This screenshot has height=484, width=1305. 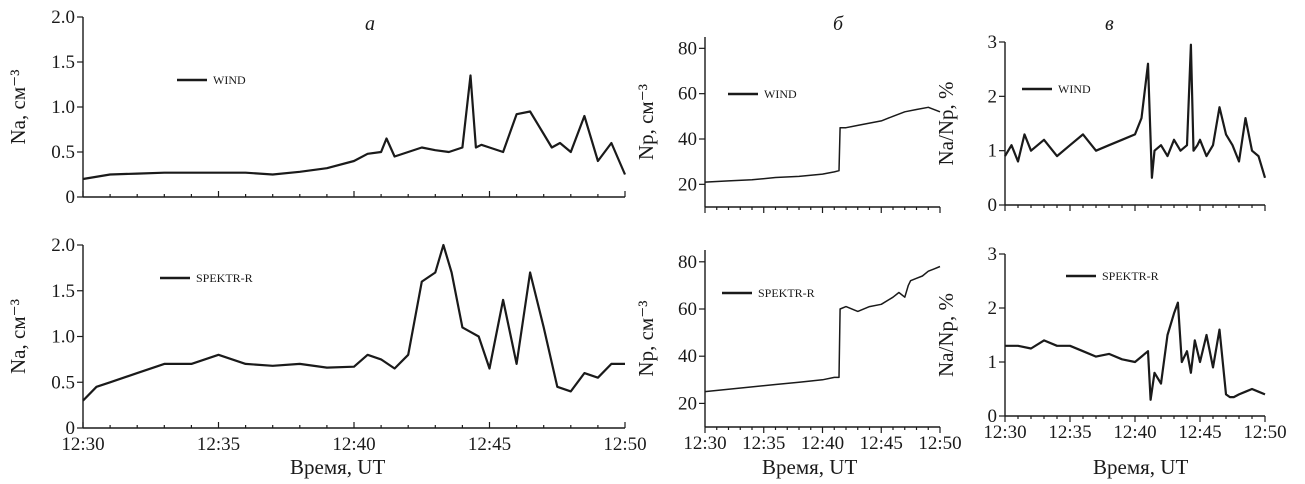 I want to click on chart-np-wind: 20 40 60 80 Np, см⁻³ WIND, so click(x=787, y=125).